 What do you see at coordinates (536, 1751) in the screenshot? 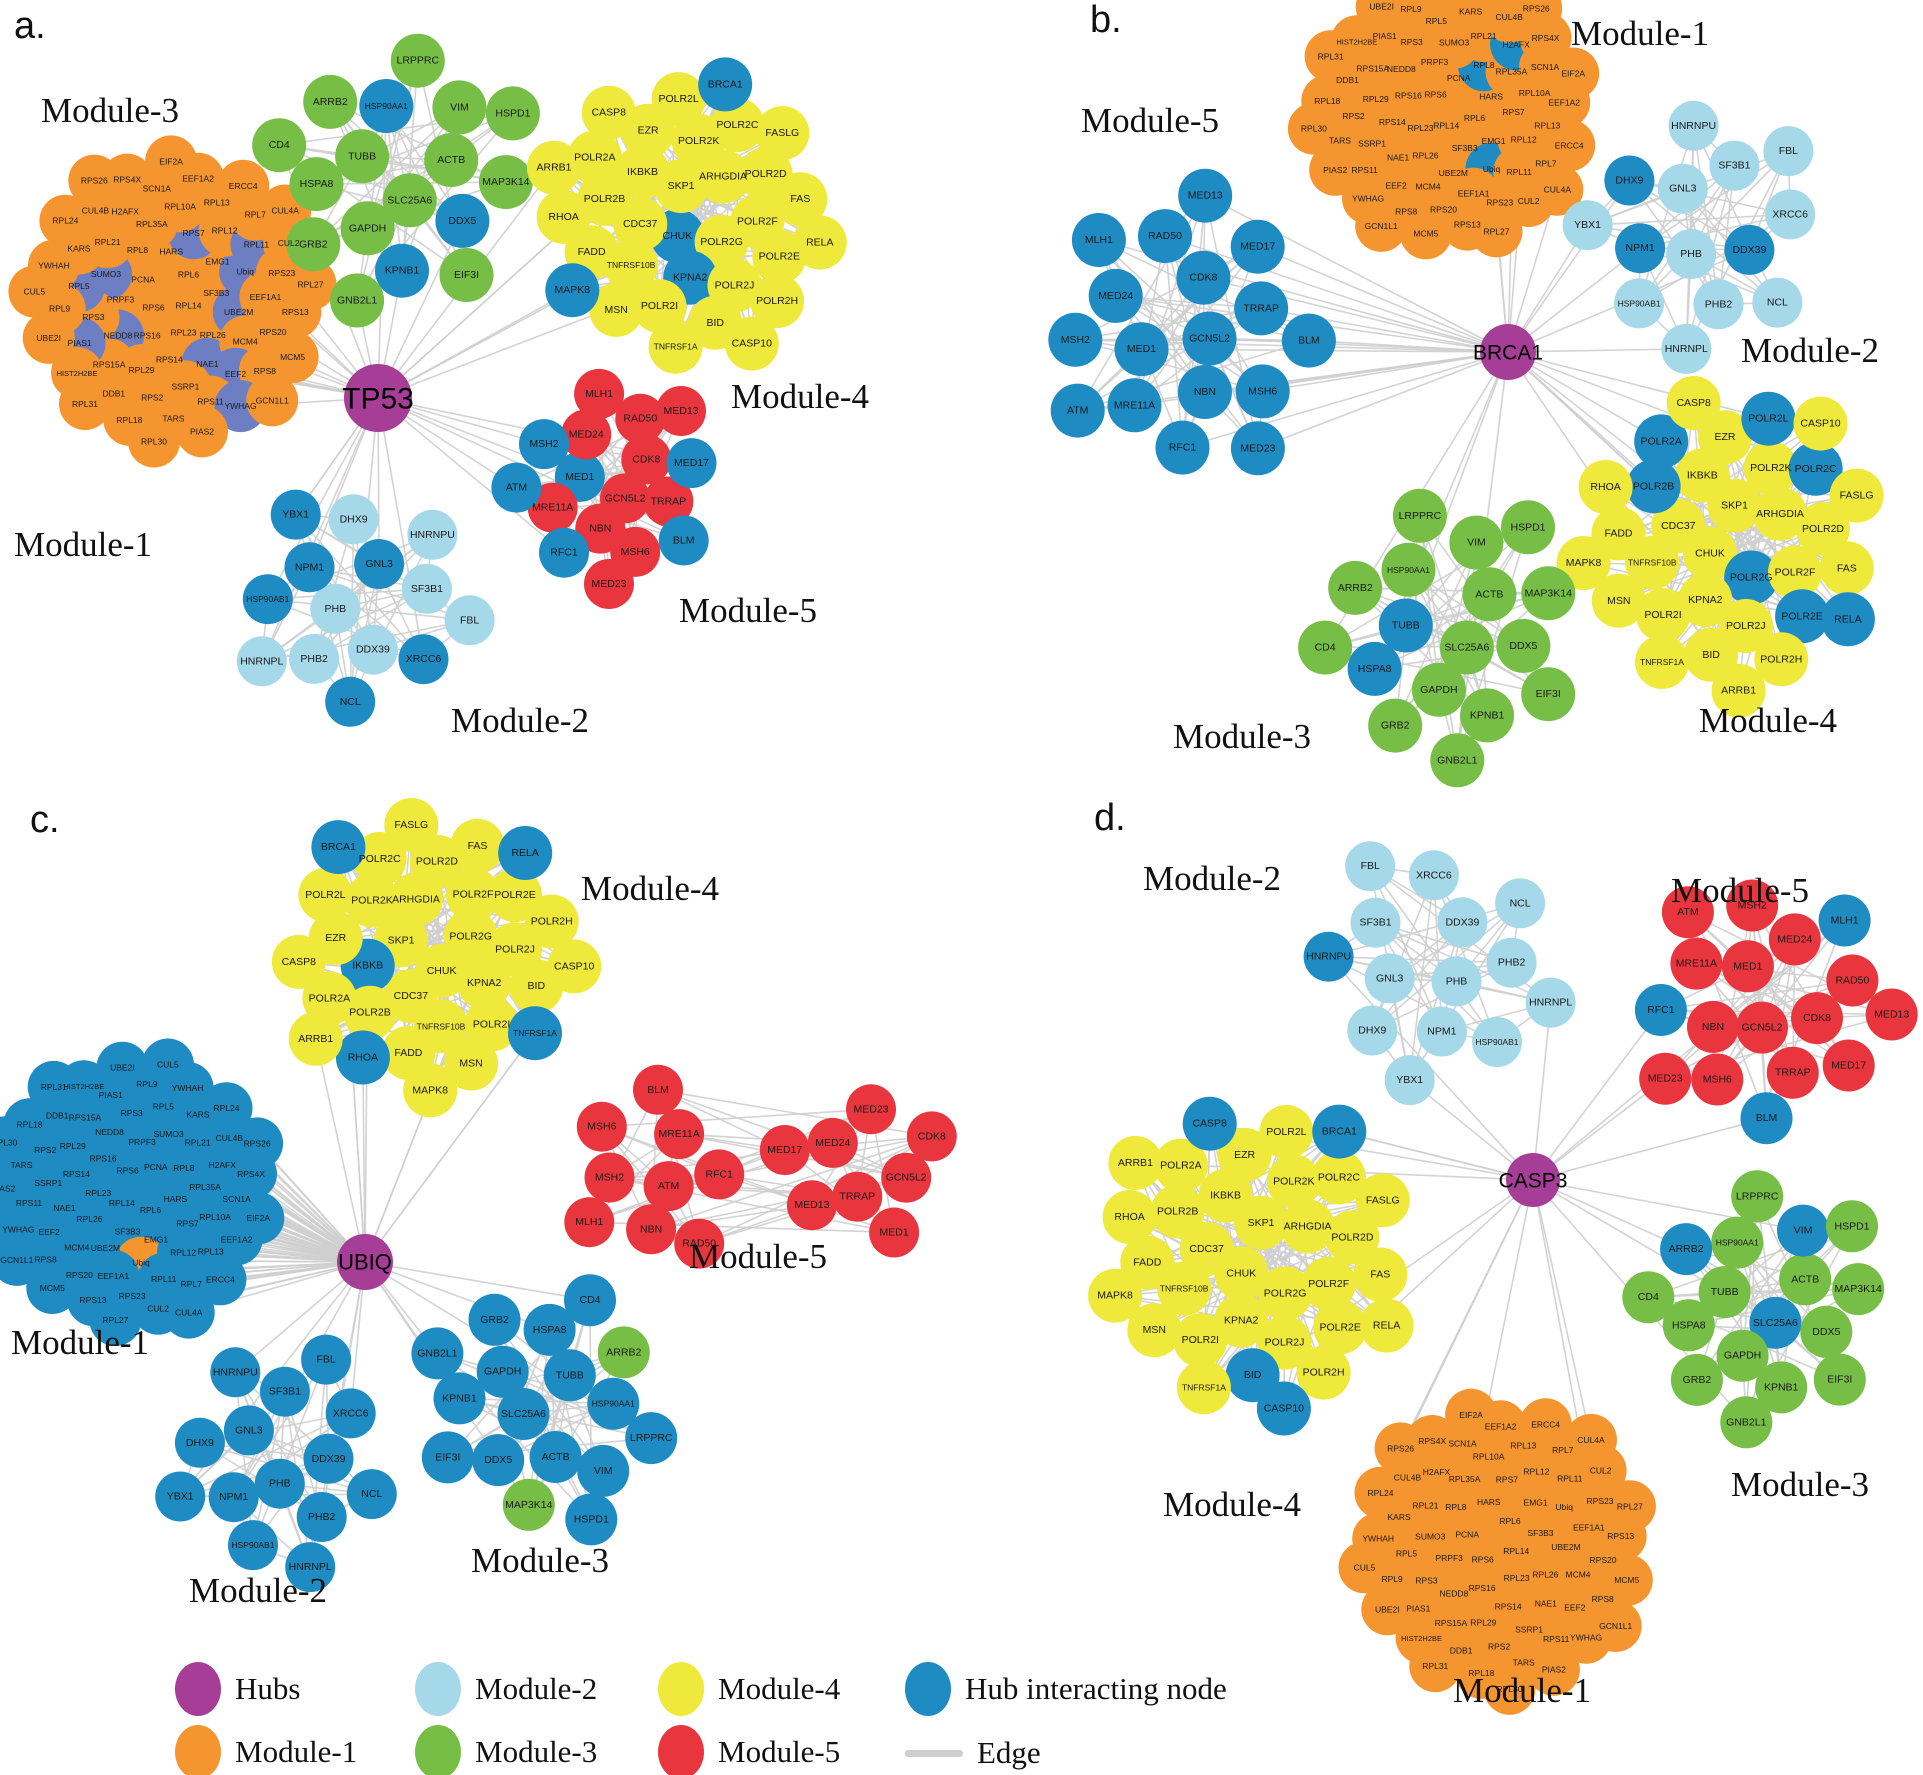
I see `legend-label: Module-3` at bounding box center [536, 1751].